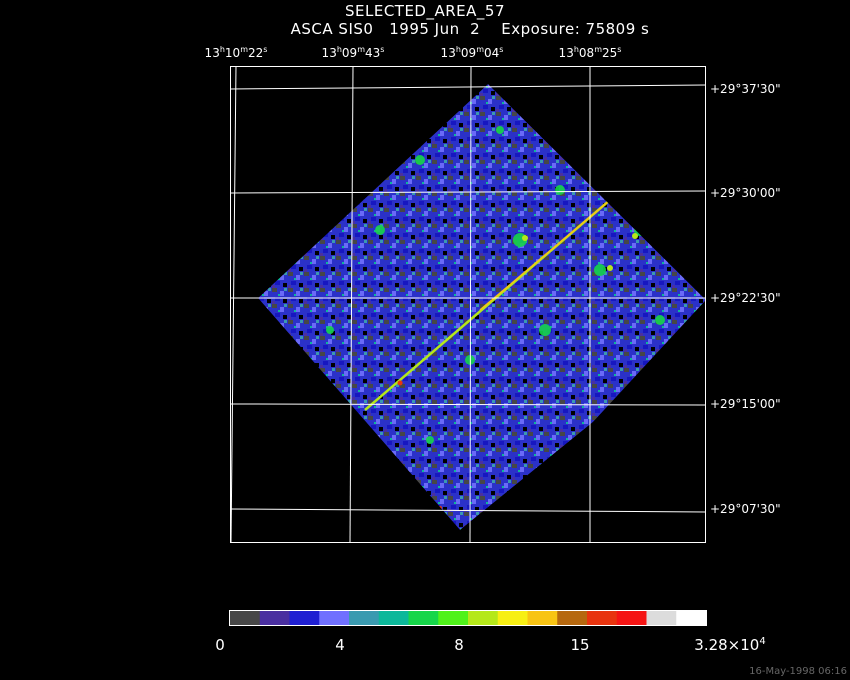 The width and height of the screenshot is (850, 680). What do you see at coordinates (745, 404) in the screenshot?
I see `dec-tick-label: +29°15'00"` at bounding box center [745, 404].